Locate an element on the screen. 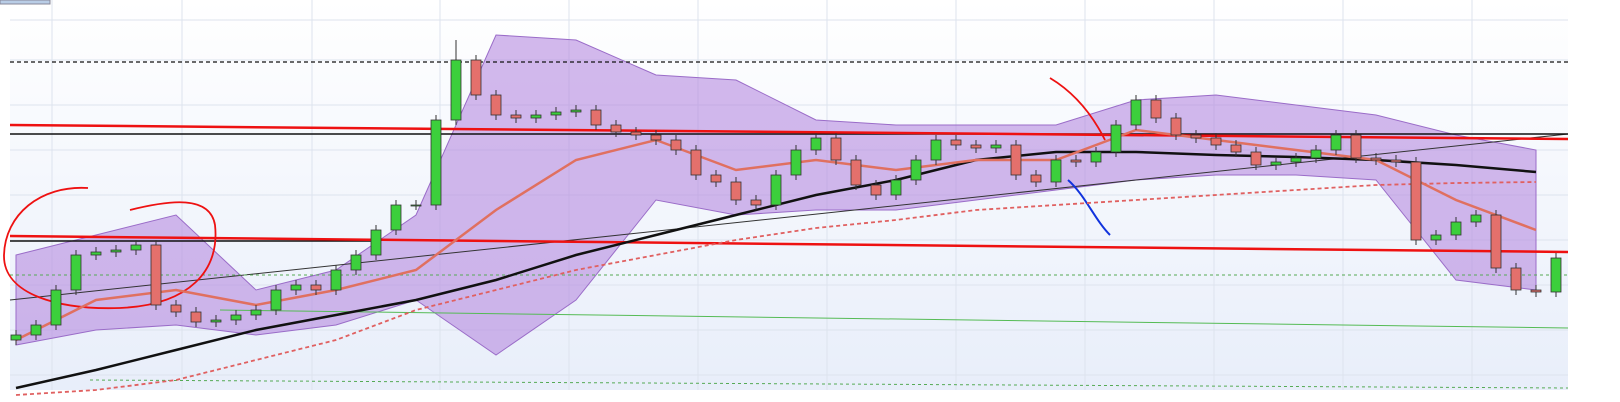  toolbar-button is located at coordinates (25, 2).